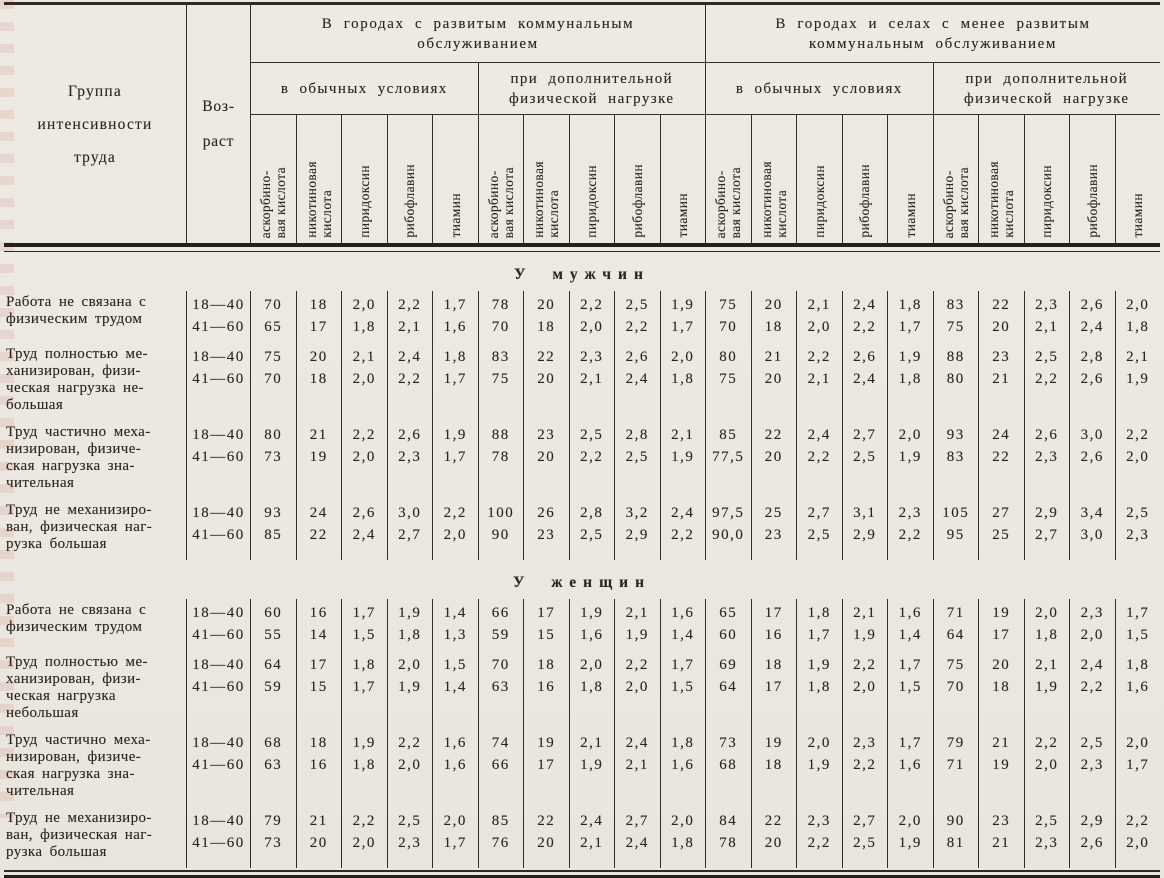 The image size is (1164, 878). What do you see at coordinates (273, 765) in the screenshot?
I see `value: 63` at bounding box center [273, 765].